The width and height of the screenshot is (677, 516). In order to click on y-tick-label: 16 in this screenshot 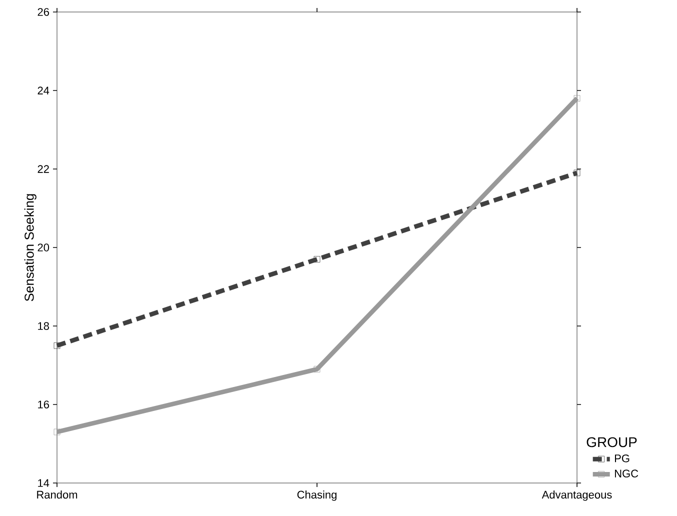, I will do `click(43, 404)`.